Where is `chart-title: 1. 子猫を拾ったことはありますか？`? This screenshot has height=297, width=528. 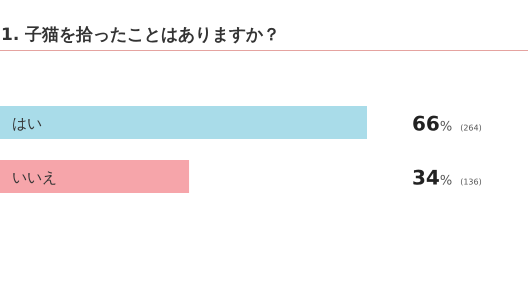 chart-title: 1. 子猫を拾ったことはありますか？ is located at coordinates (140, 35).